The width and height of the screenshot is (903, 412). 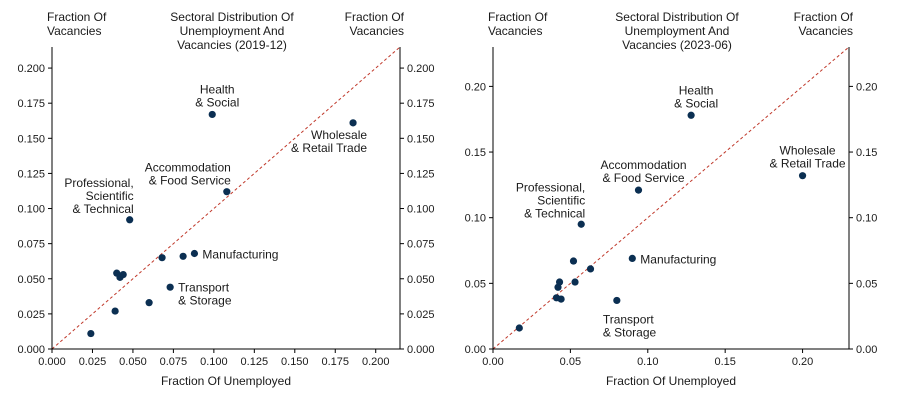 I want to click on x-tick-label: 0.20, so click(x=802, y=362).